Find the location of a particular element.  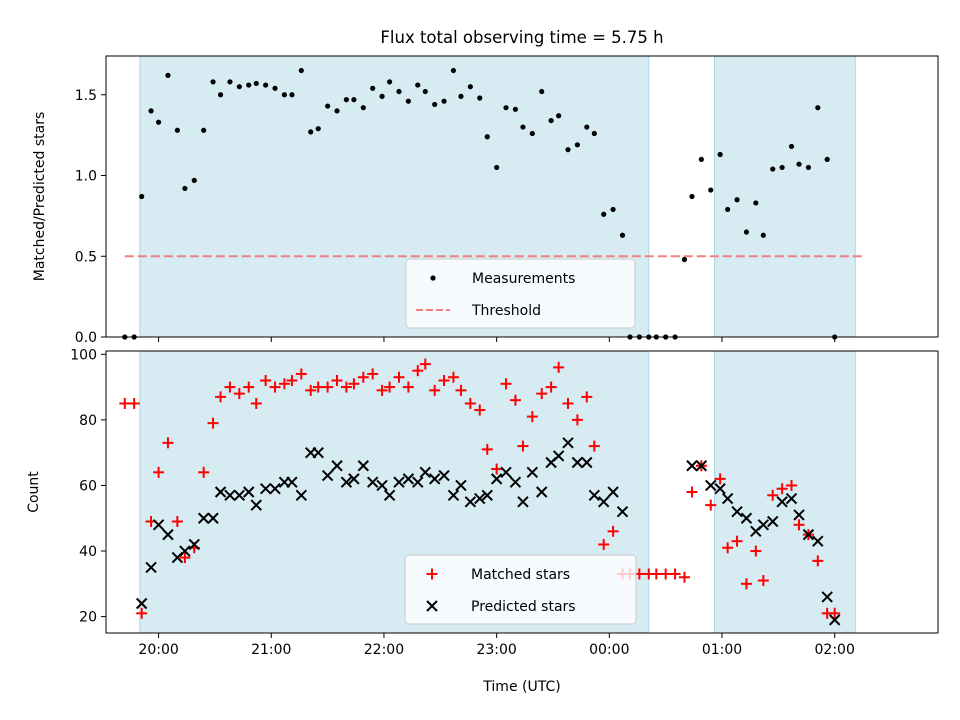

y-tick-label-2: 60 is located at coordinates (88, 486).